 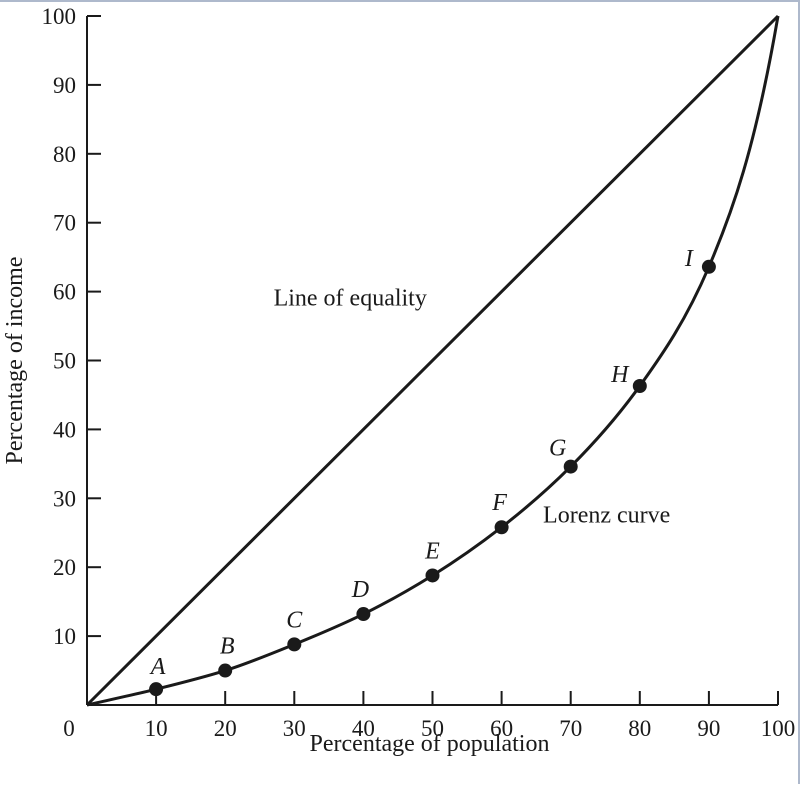 I want to click on annotation-lorenz-curve: Lorenz curve, so click(x=606, y=515).